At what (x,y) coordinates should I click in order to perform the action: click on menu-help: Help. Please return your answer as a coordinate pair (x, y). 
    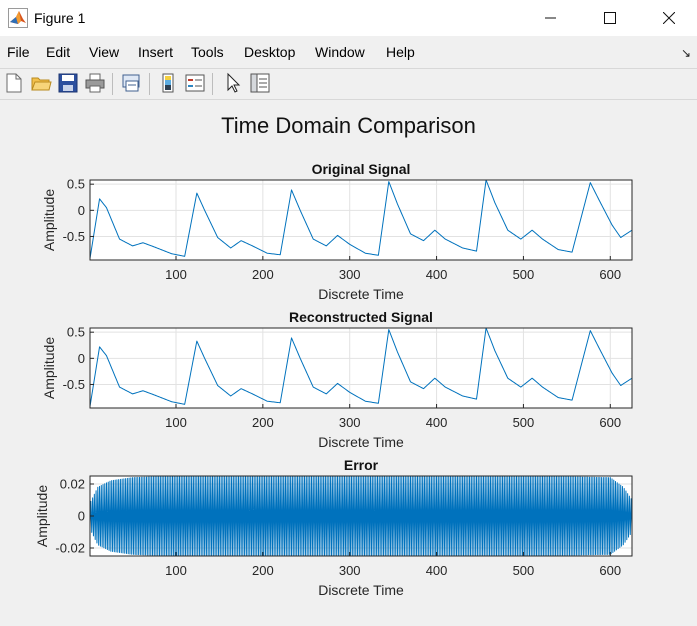
    Looking at the image, I should click on (400, 52).